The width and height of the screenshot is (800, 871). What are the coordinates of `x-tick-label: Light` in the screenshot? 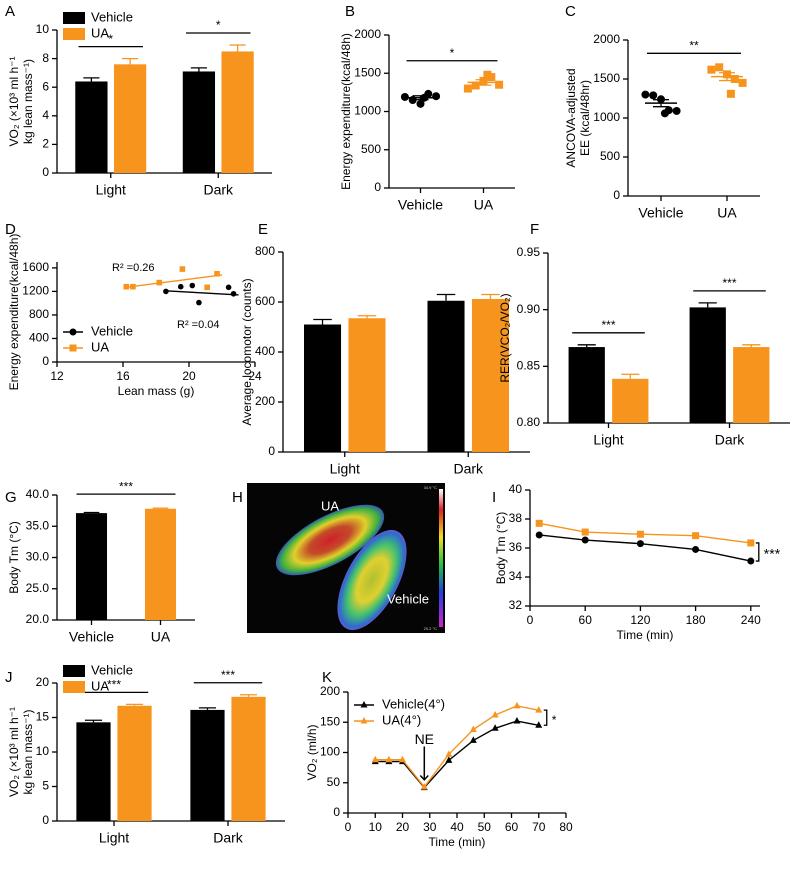 It's located at (345, 469).